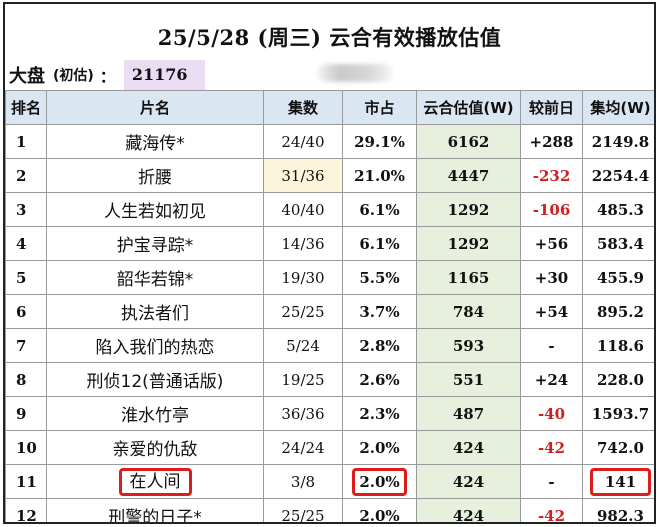 The height and width of the screenshot is (527, 660). I want to click on episodes-cell: 40/40, so click(303, 209).